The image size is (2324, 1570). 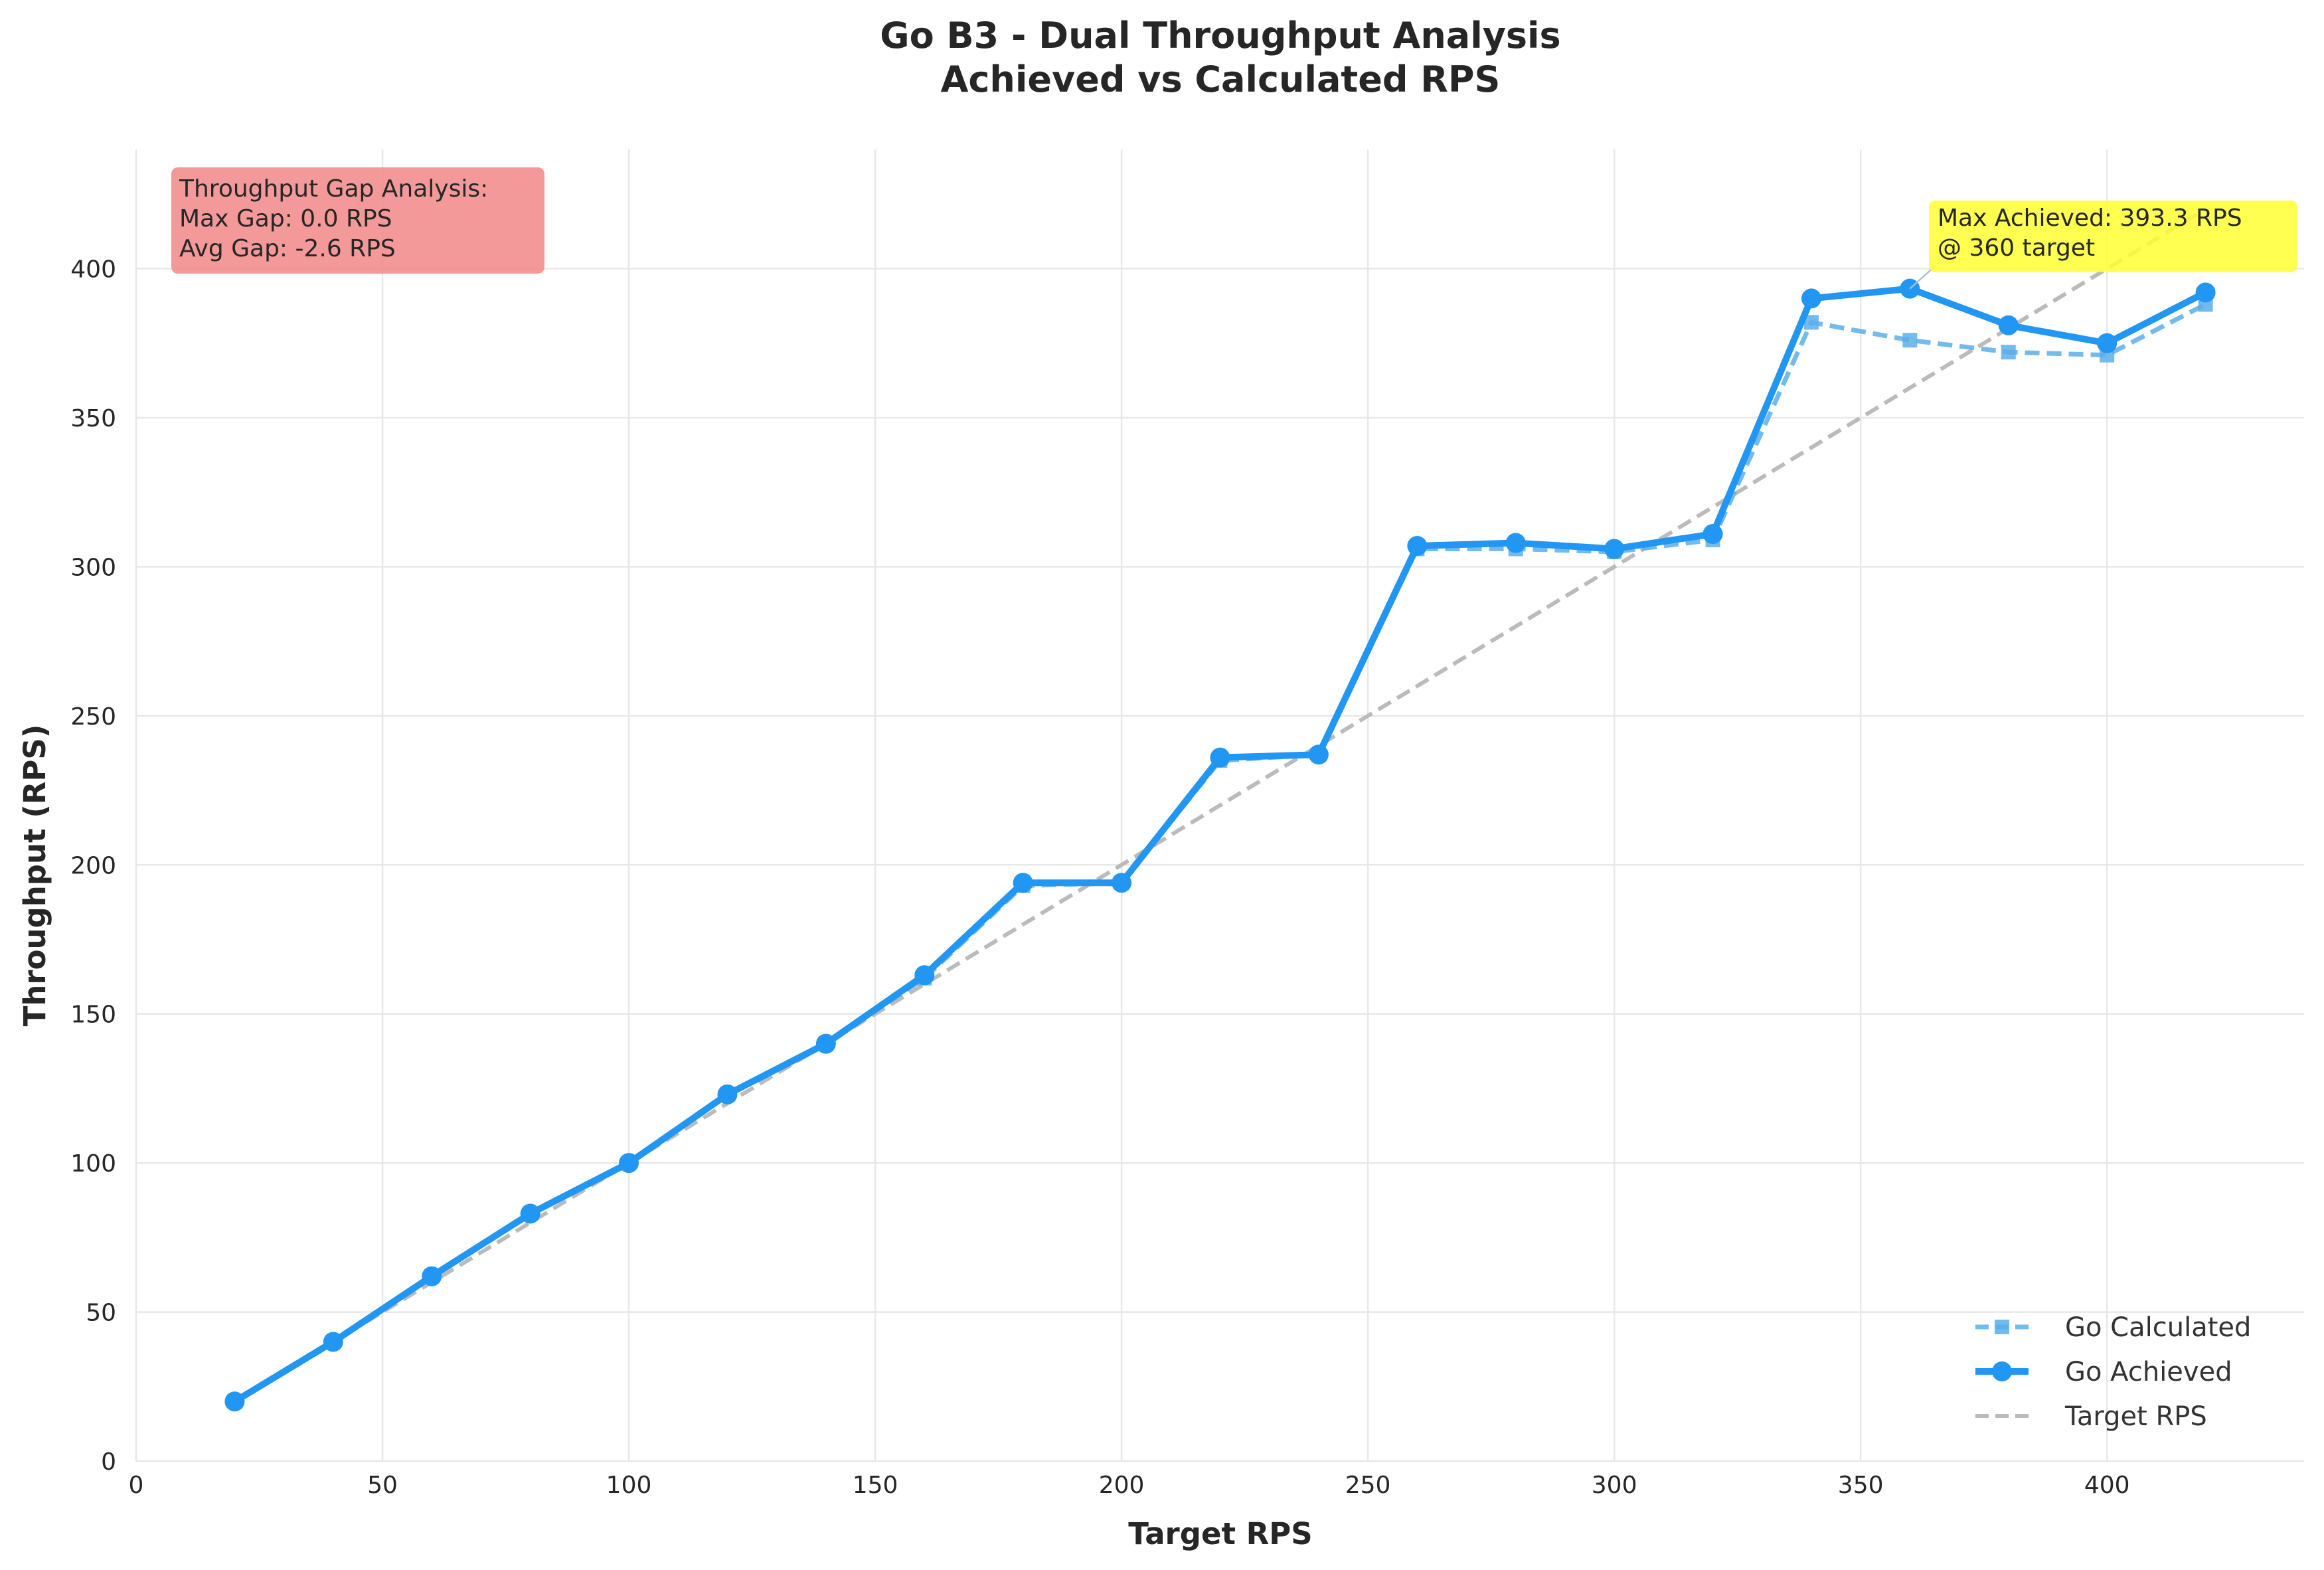 What do you see at coordinates (1861, 1486) in the screenshot?
I see `x-tick-label: 350` at bounding box center [1861, 1486].